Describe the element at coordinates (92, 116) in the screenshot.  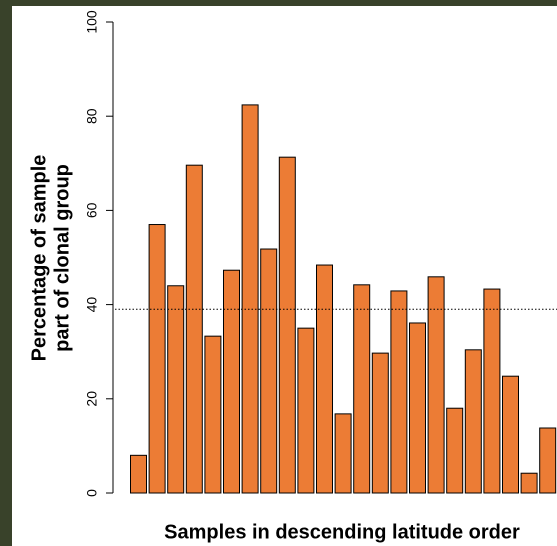
I see `y-tick-label: 80` at that location.